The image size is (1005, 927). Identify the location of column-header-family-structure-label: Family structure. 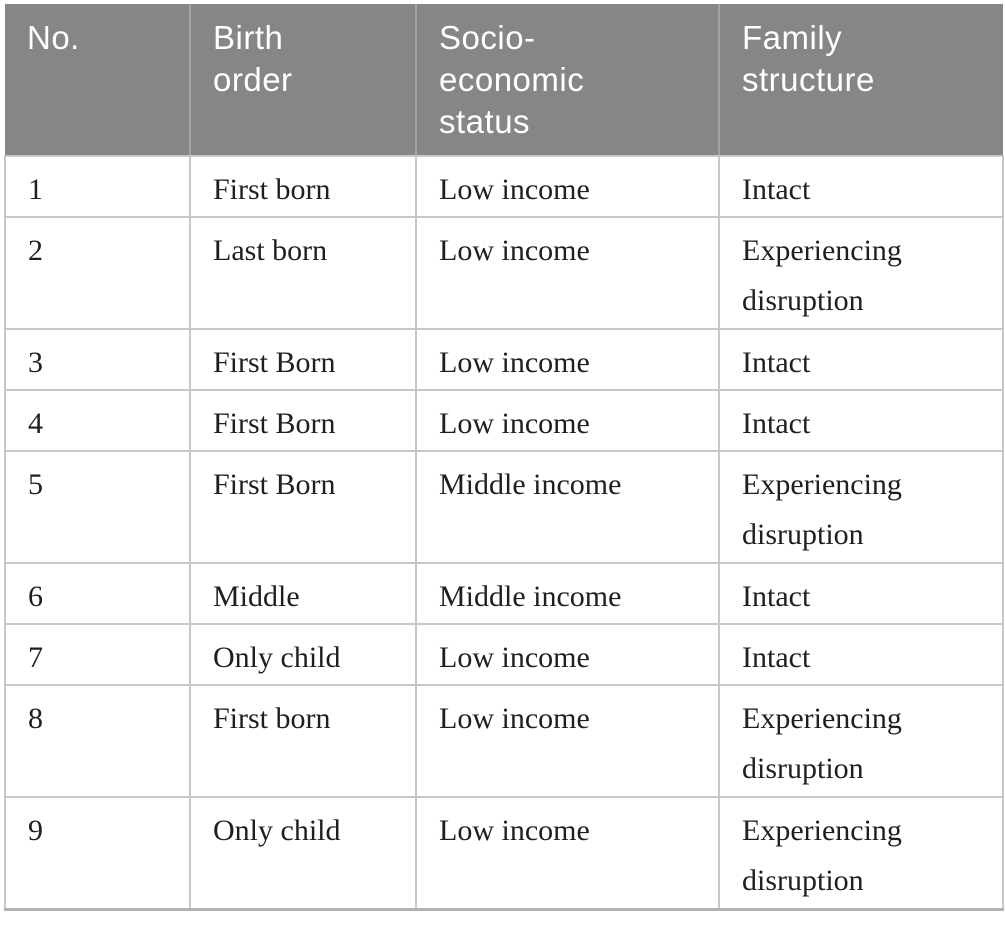
(808, 58).